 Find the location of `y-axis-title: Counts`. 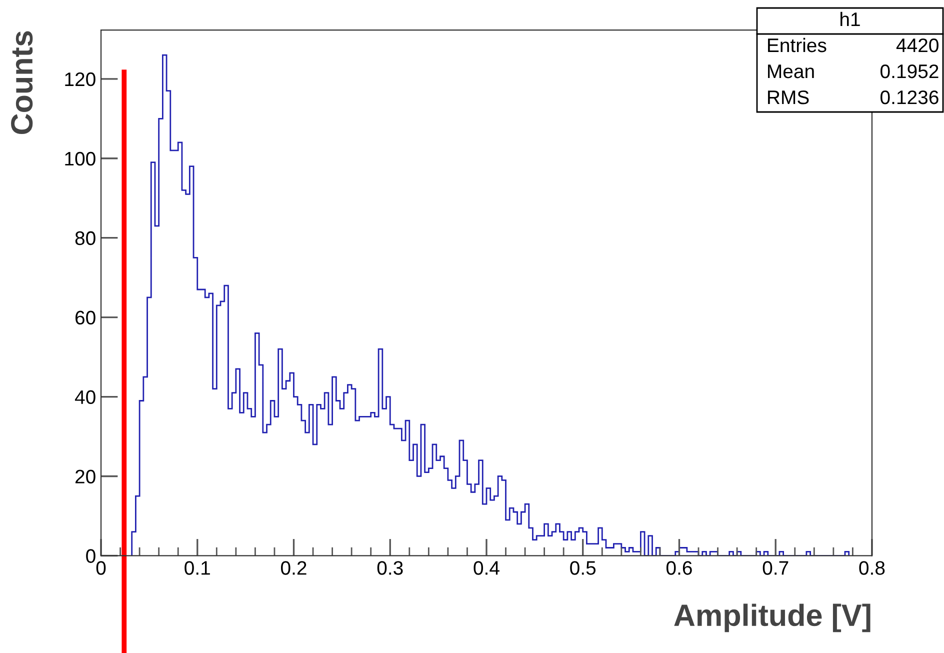

y-axis-title: Counts is located at coordinates (22, 82).